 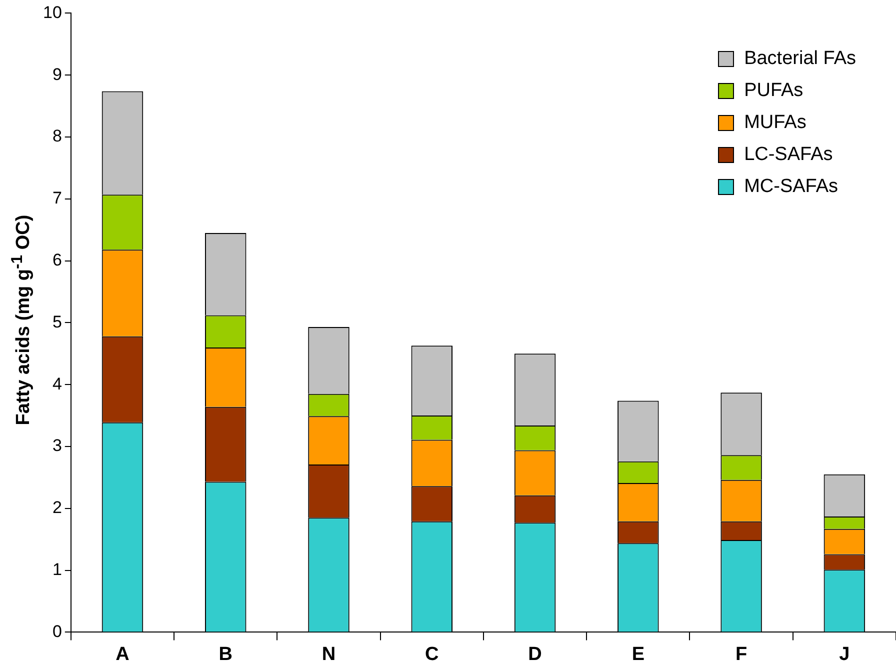 What do you see at coordinates (57, 631) in the screenshot?
I see `y-tick-label: 0` at bounding box center [57, 631].